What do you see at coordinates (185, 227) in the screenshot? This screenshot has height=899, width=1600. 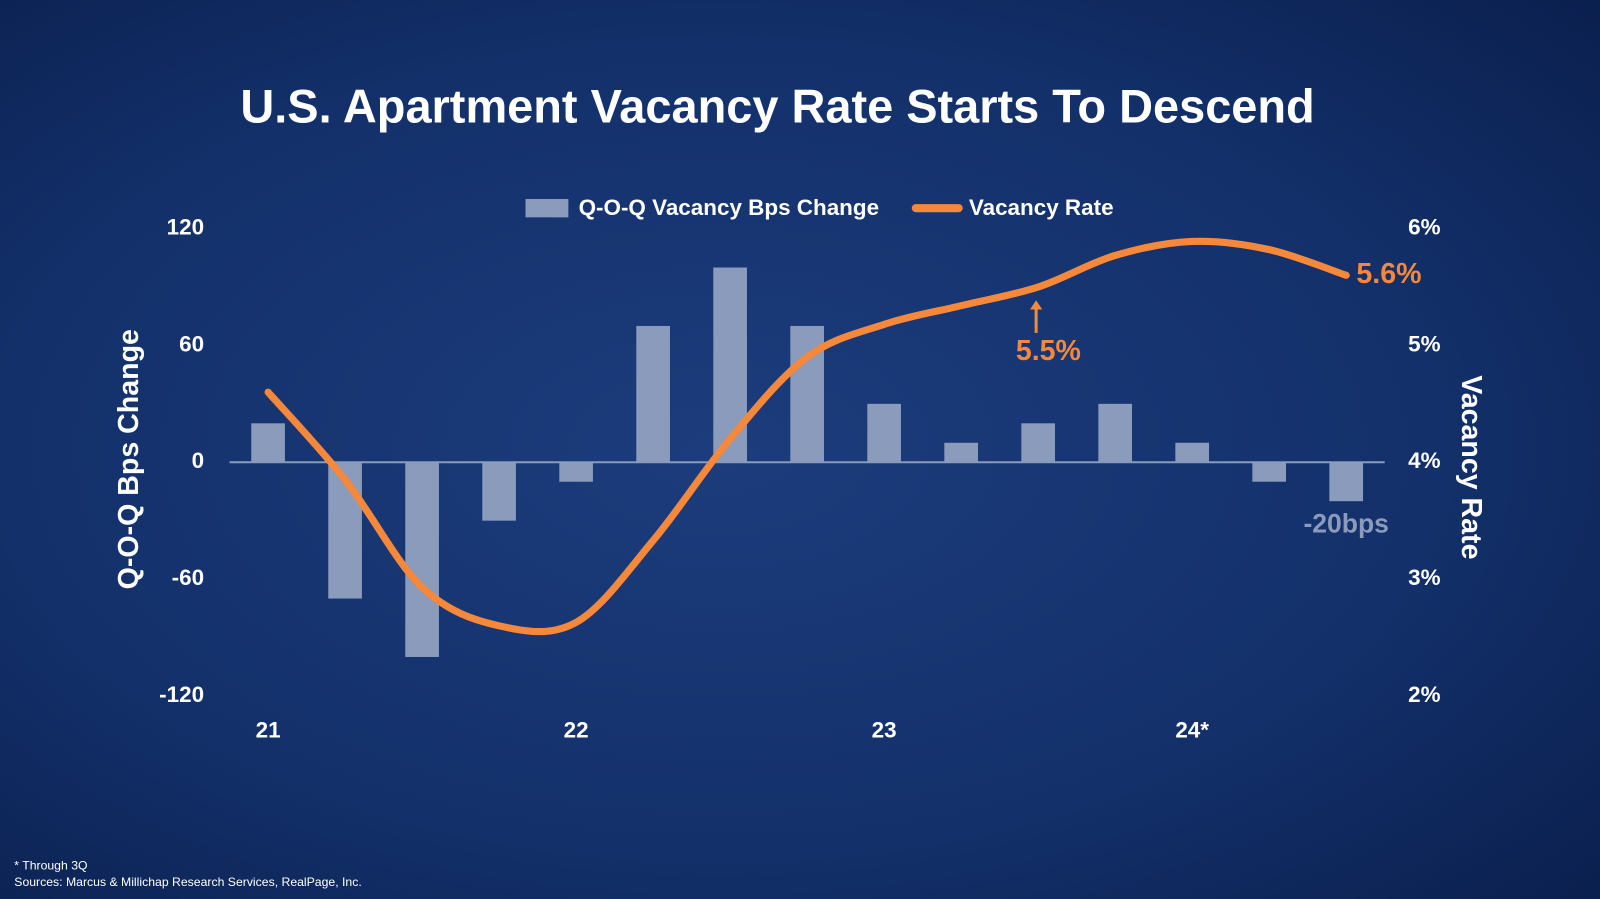 I see `y-tick-label: 120` at bounding box center [185, 227].